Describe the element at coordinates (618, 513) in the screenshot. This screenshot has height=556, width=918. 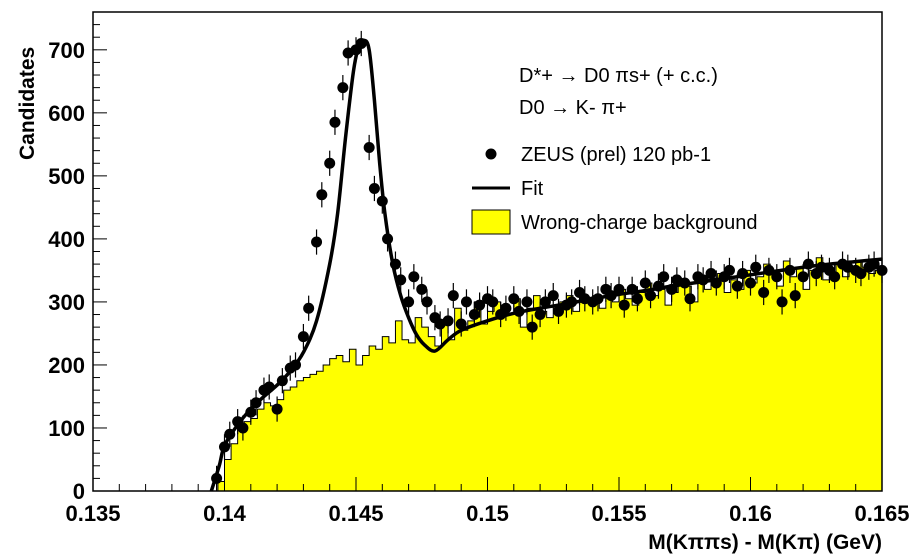
I see `x-tick-label: 0.155` at that location.